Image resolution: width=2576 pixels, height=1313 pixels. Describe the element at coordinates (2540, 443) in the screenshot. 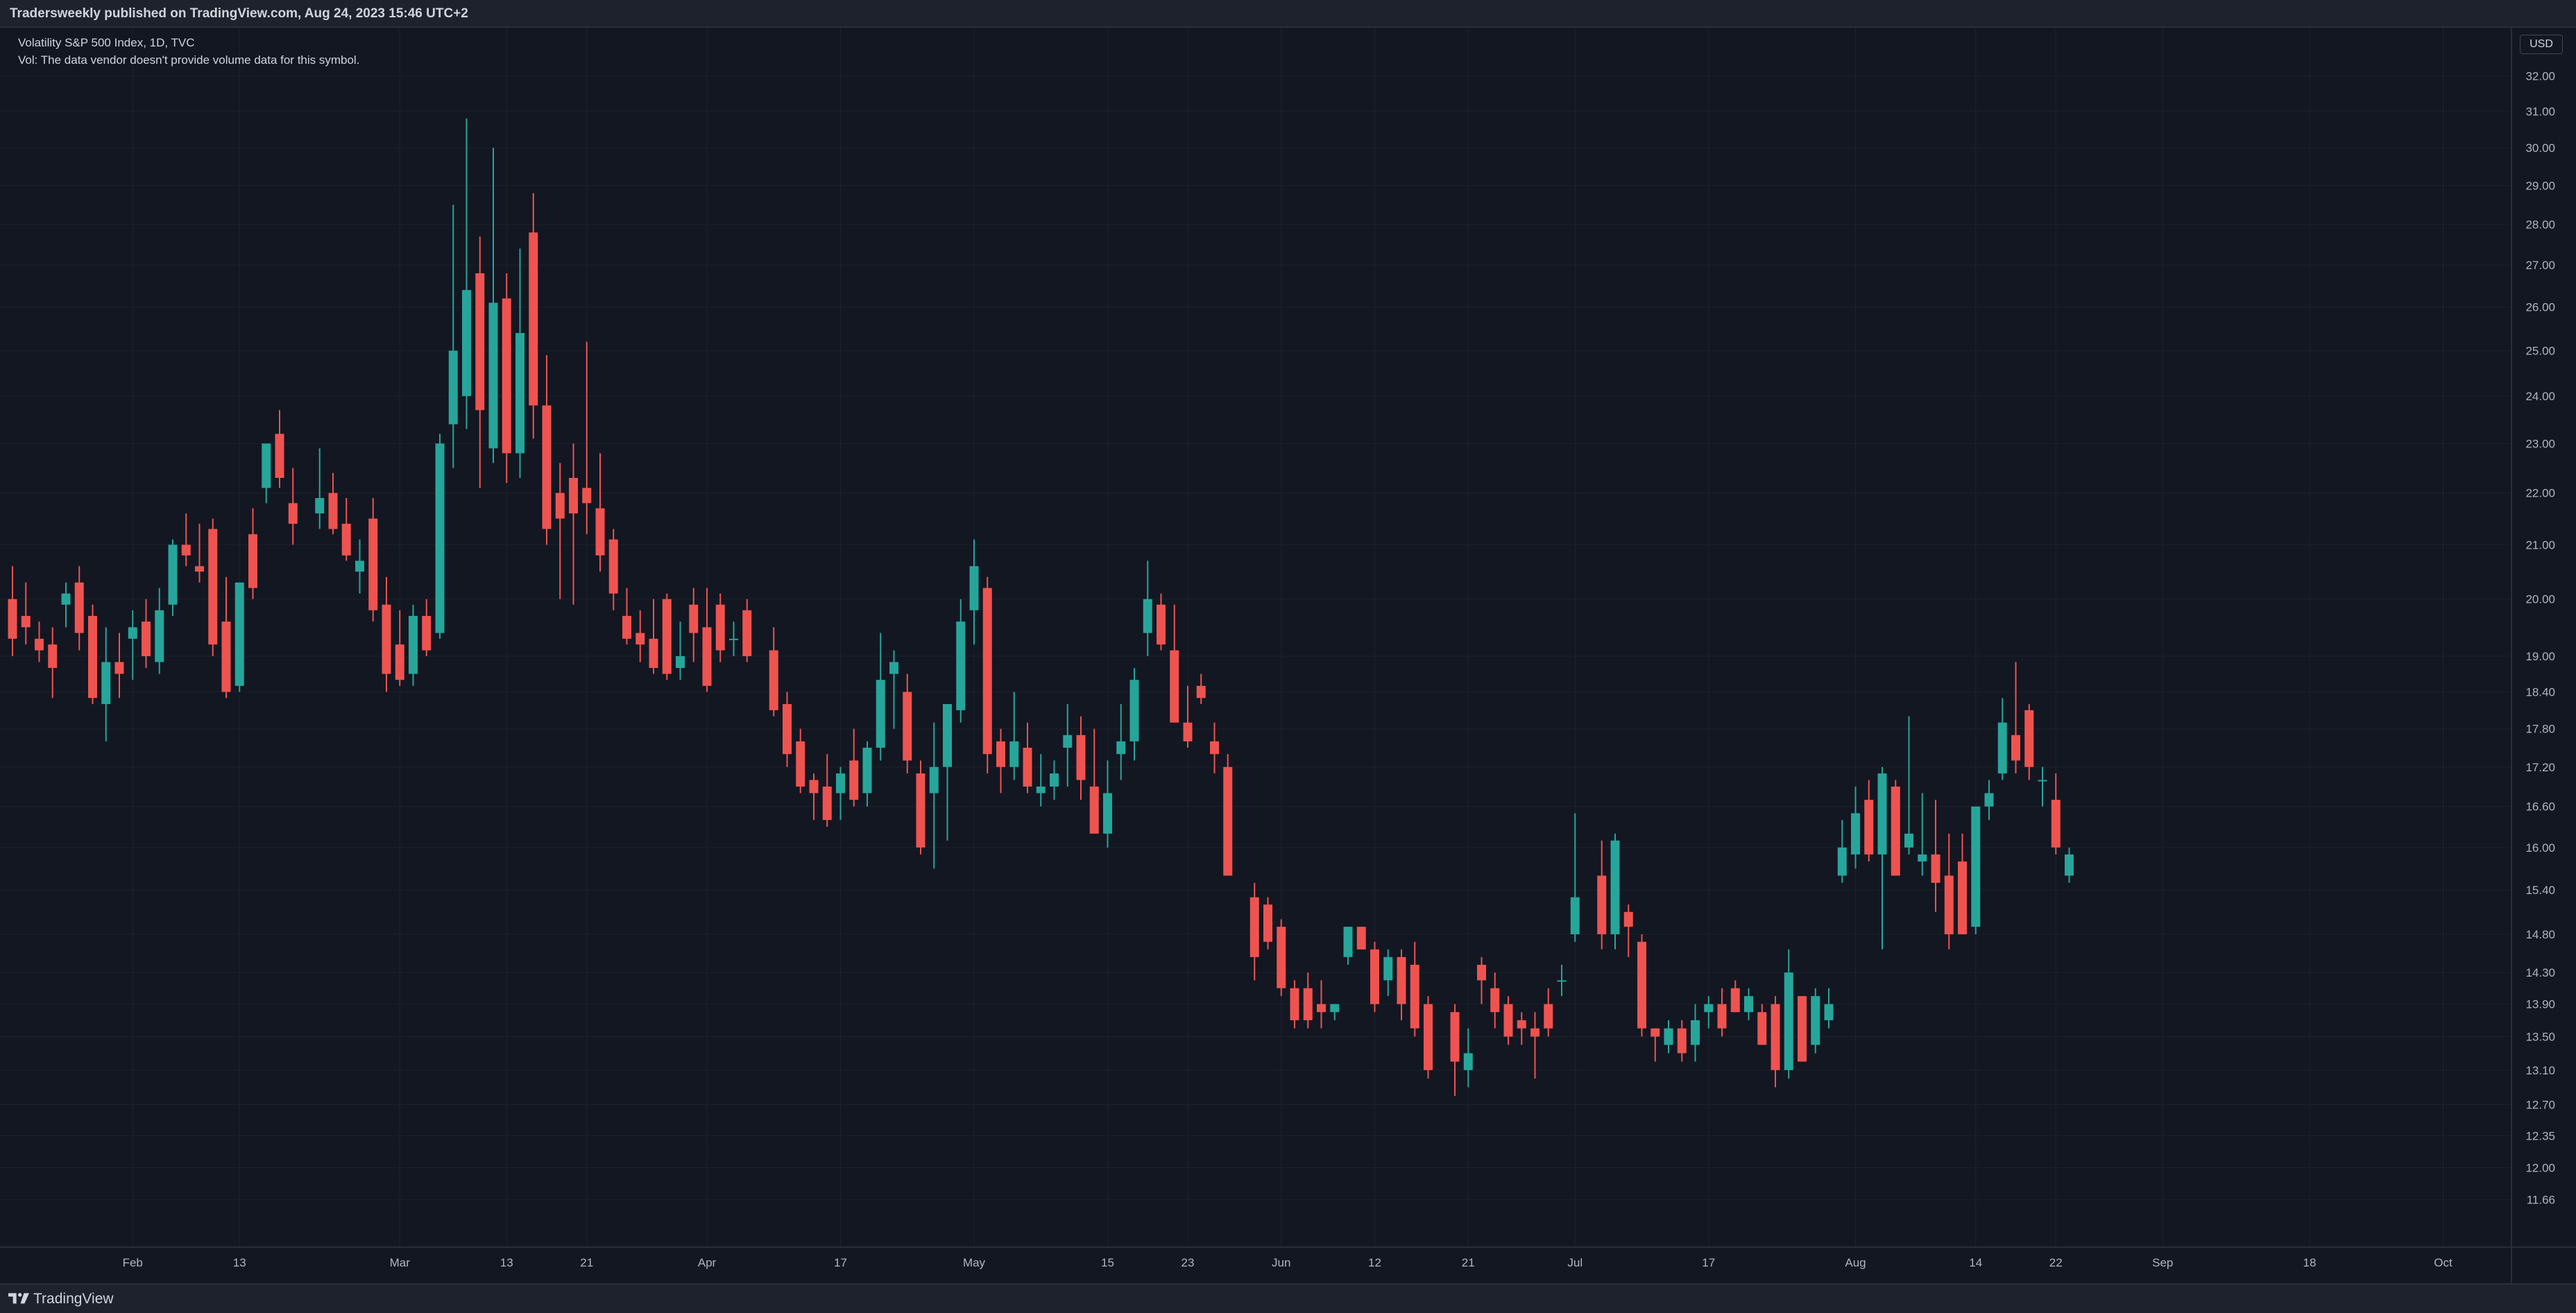

I see `price-tick-label: 23.00` at that location.